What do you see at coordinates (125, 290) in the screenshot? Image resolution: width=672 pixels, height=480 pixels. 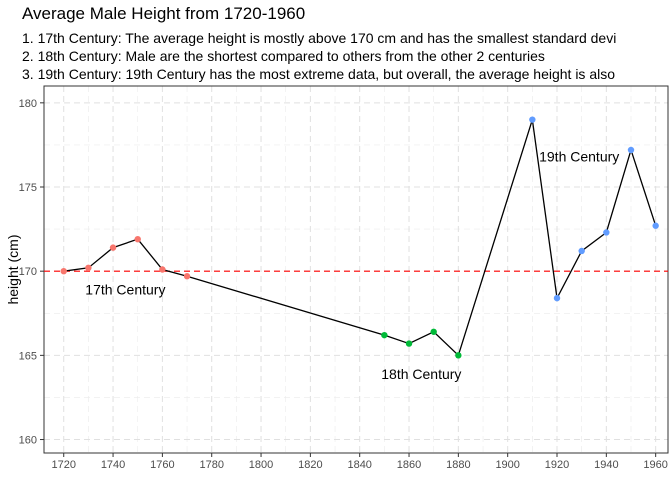 I see `annotation-label: 17th Century` at bounding box center [125, 290].